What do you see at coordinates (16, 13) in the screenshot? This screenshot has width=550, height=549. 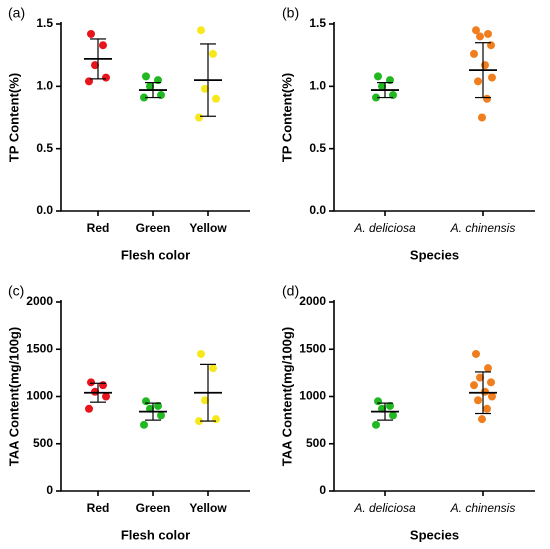 I see `panel-label: (a)` at bounding box center [16, 13].